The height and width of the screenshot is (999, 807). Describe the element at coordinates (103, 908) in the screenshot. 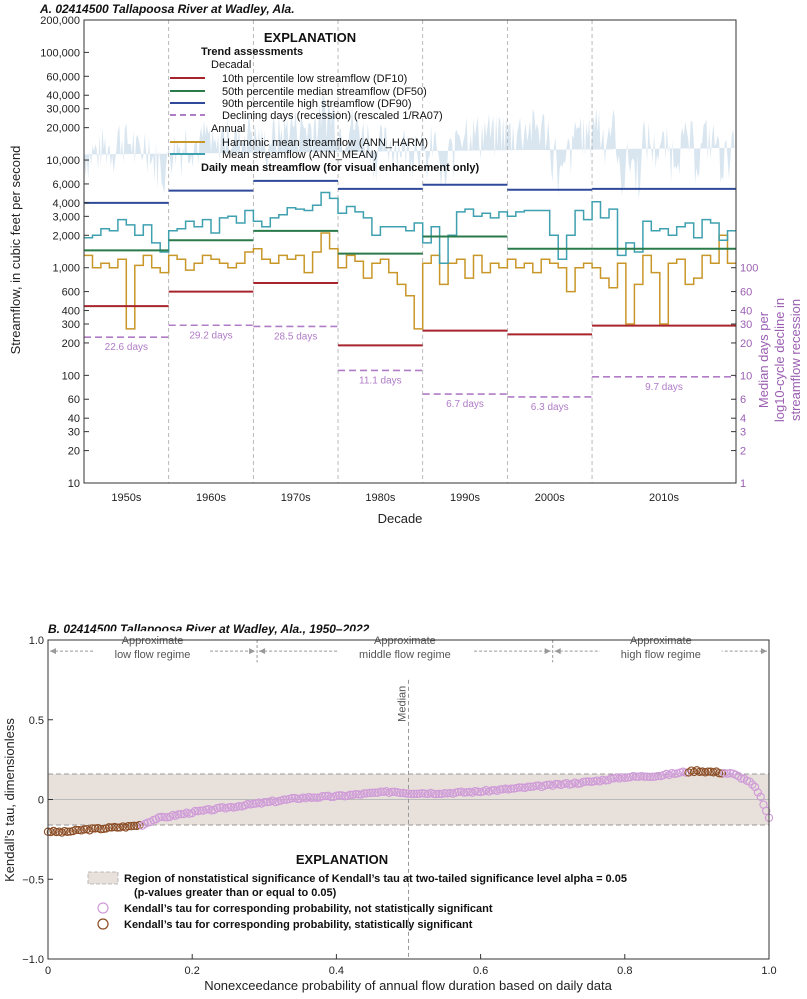

I see `legend-ns-marker` at that location.